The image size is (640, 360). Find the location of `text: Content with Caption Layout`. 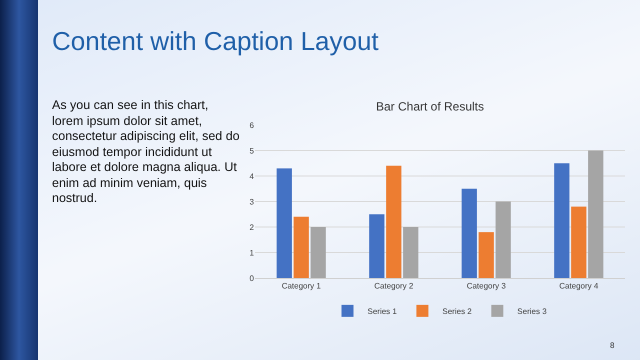

text: Content with Caption Layout is located at coordinates (215, 41).